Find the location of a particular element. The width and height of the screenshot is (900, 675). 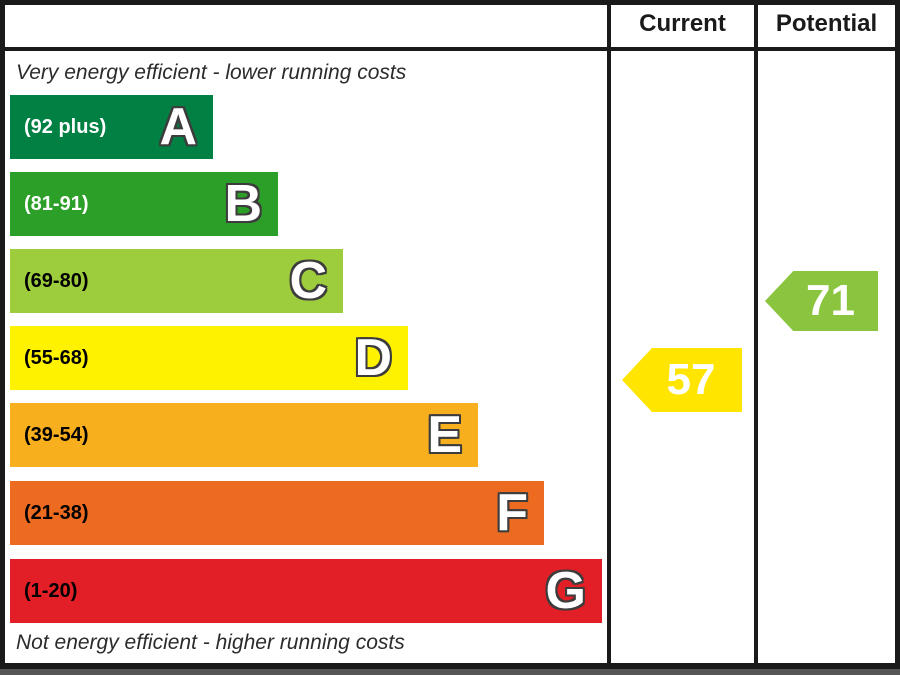

band-g: (1-20) G is located at coordinates (306, 591).